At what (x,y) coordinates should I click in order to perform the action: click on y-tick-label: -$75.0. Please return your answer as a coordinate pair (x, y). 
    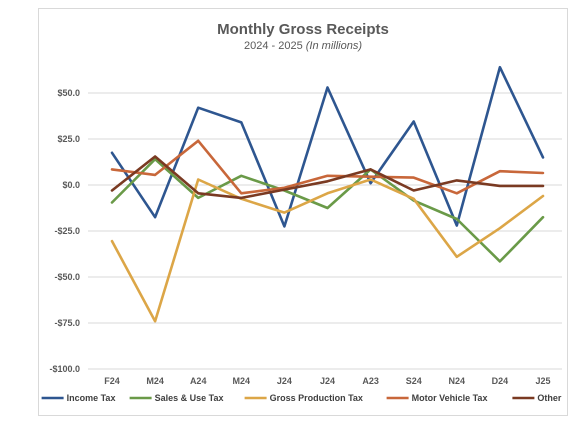
    Looking at the image, I should click on (67, 323).